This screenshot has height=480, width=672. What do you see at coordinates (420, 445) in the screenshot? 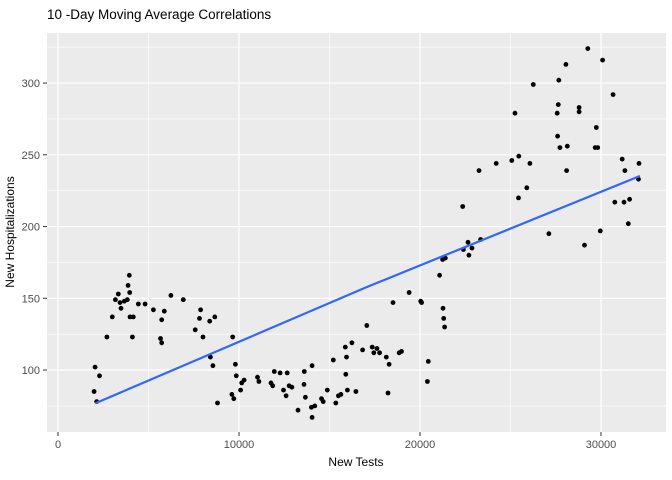
I see `x-tick-label: 20000` at bounding box center [420, 445].